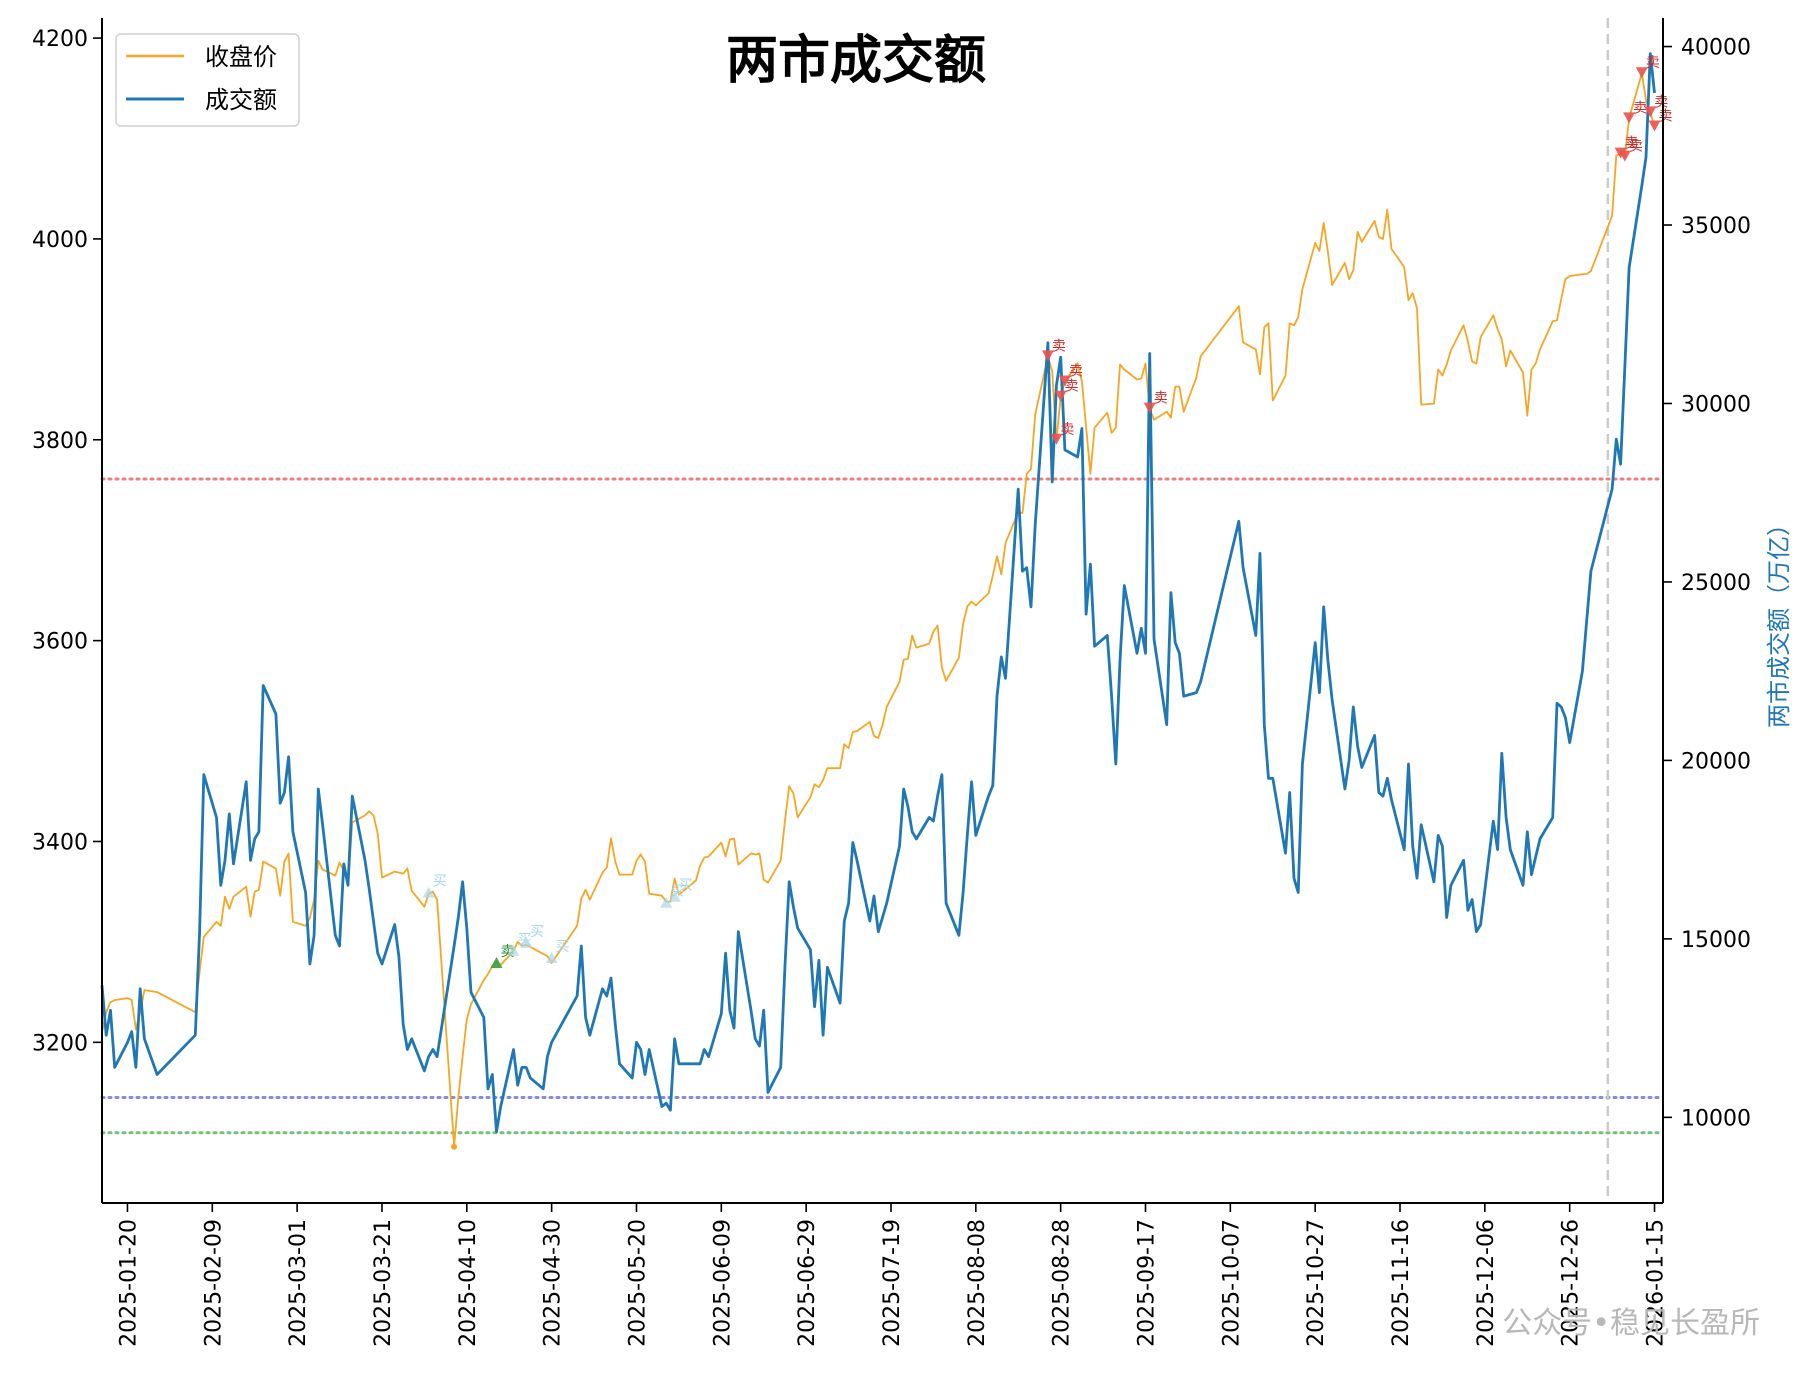  What do you see at coordinates (1656, 1283) in the screenshot?
I see `x-tick-label: 2026-01-15` at bounding box center [1656, 1283].